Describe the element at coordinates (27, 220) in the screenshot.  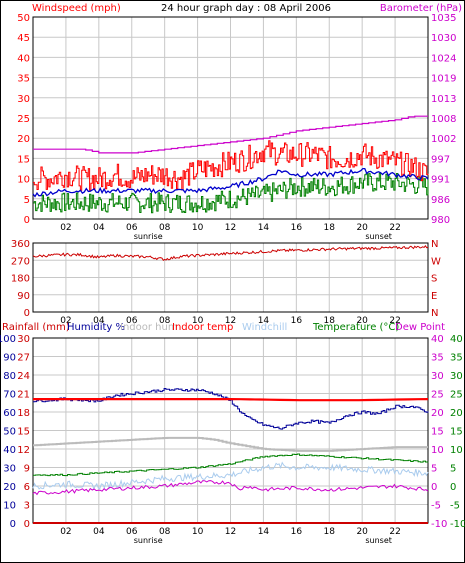
I see `wind-y-tick-label: 0` at that location.